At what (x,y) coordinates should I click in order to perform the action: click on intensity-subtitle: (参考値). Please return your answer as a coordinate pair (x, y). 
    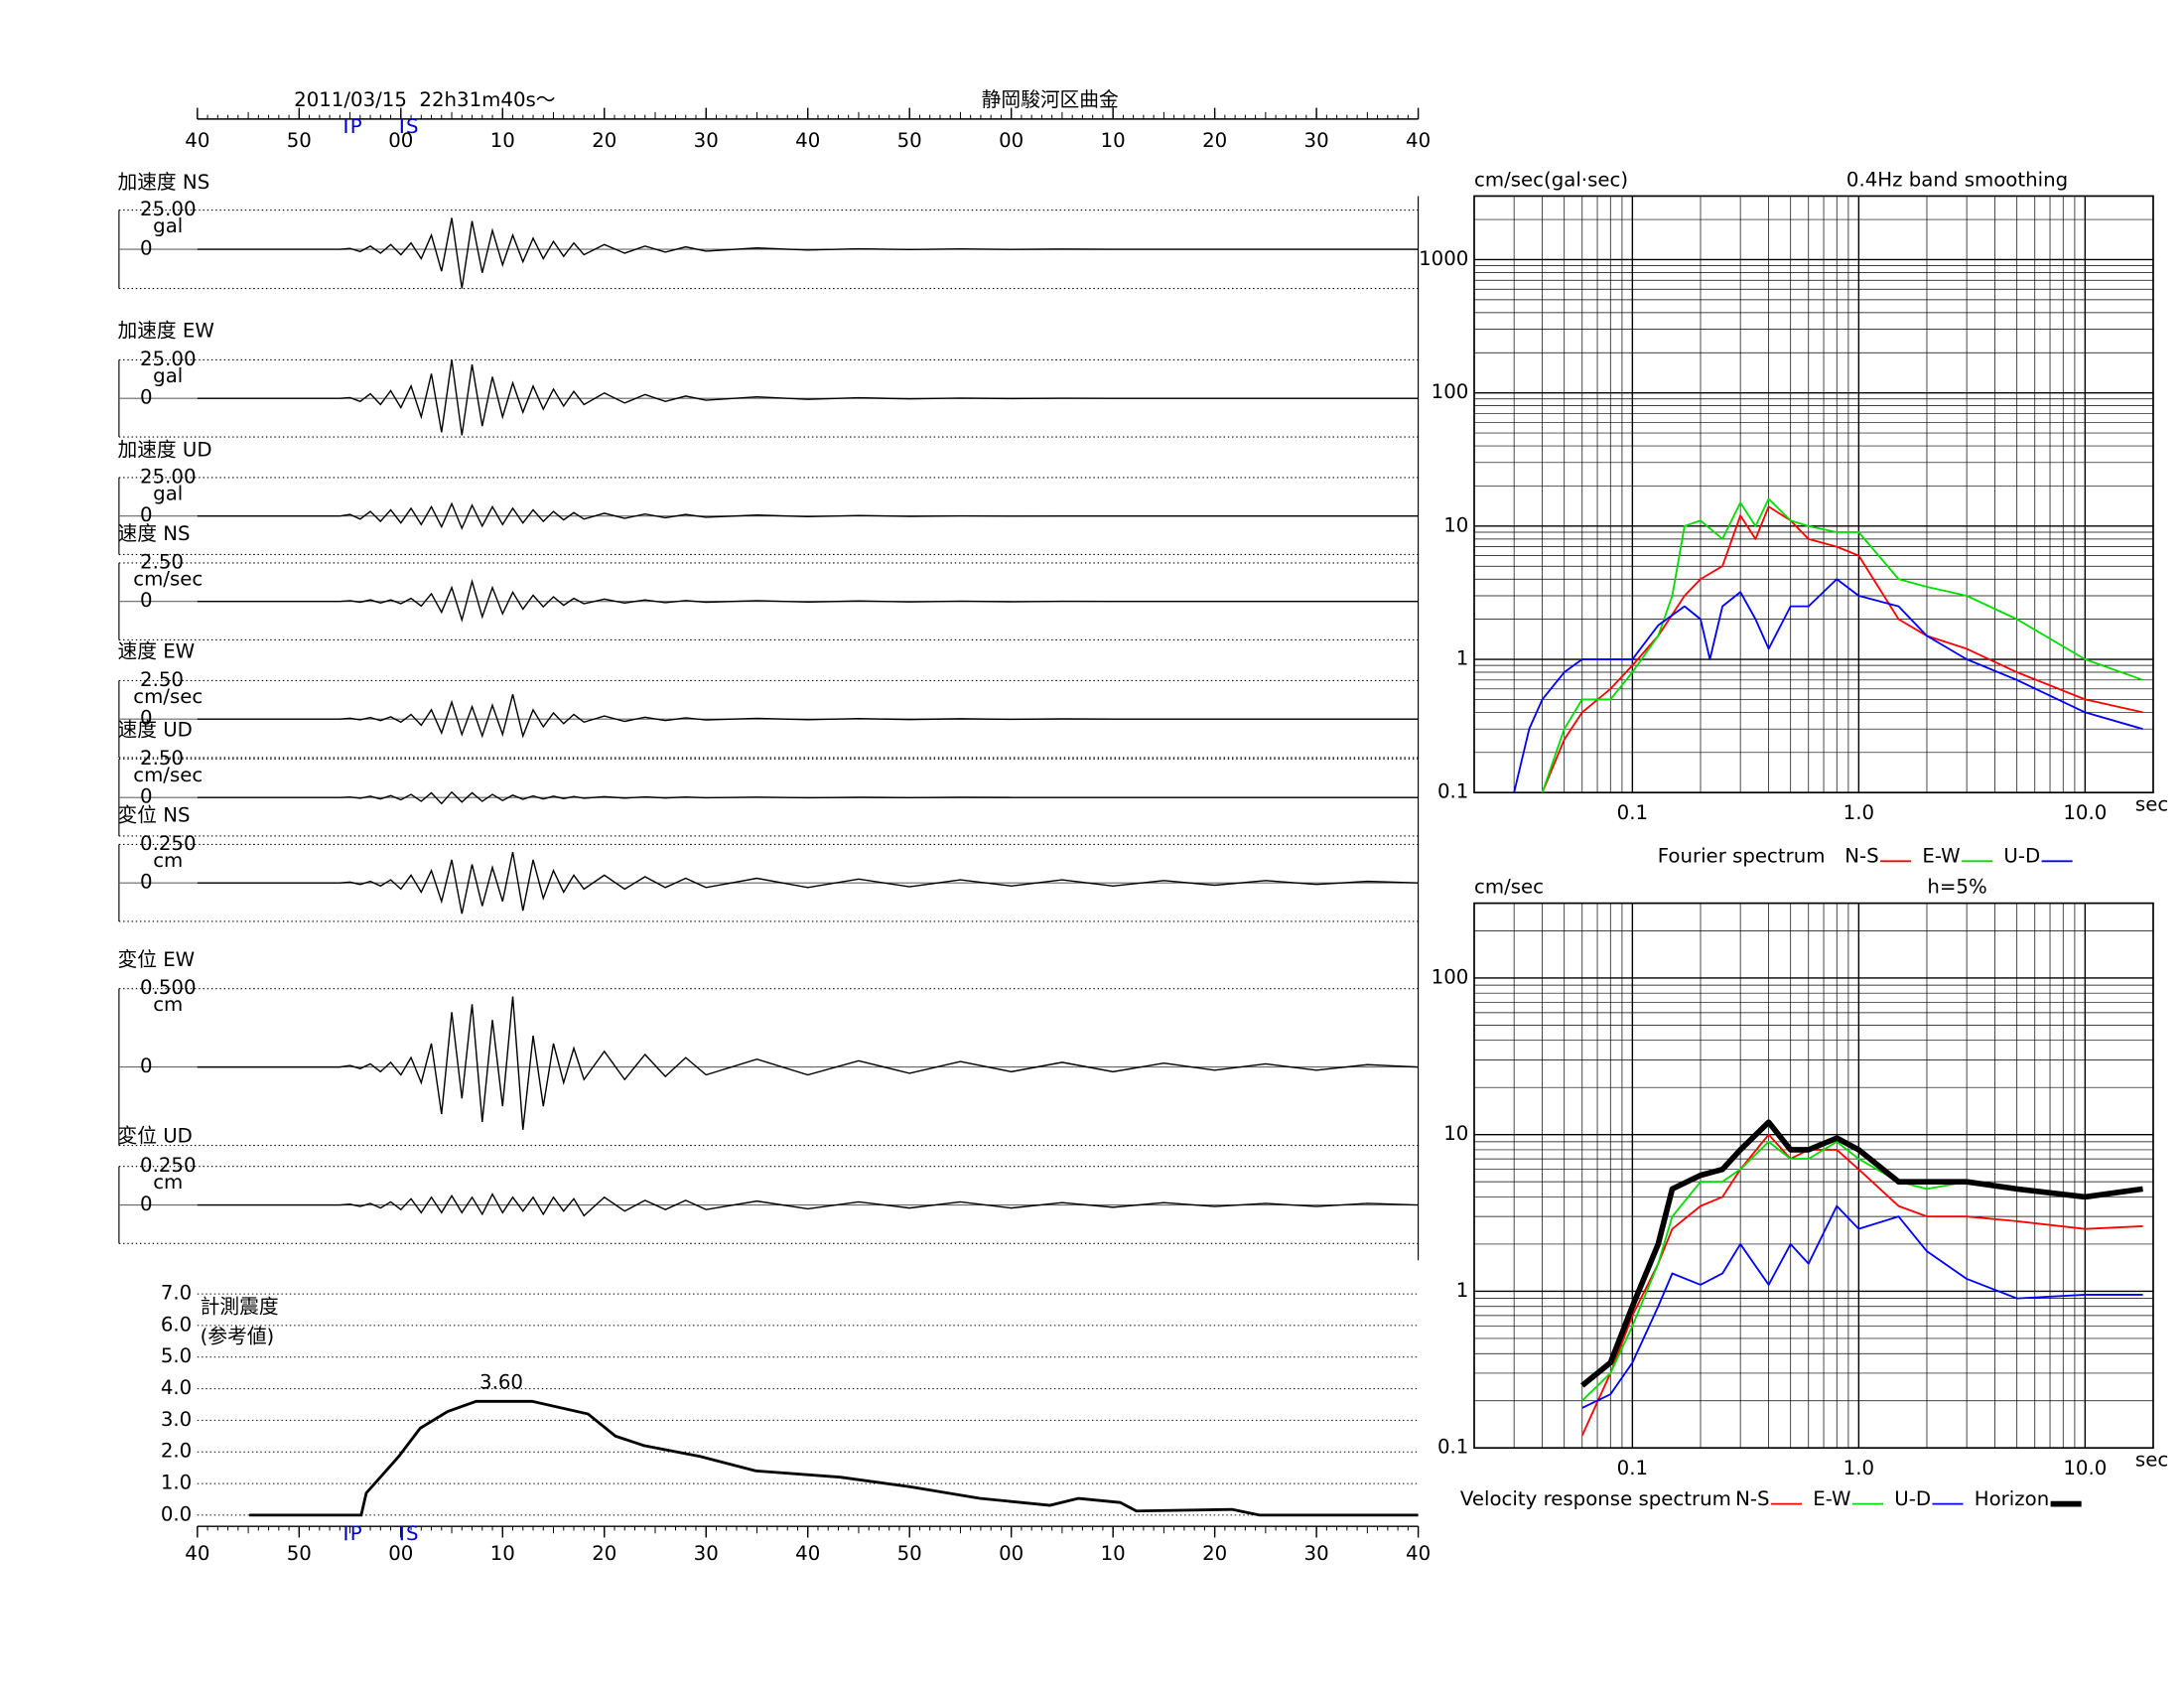
    Looking at the image, I should click on (238, 1336).